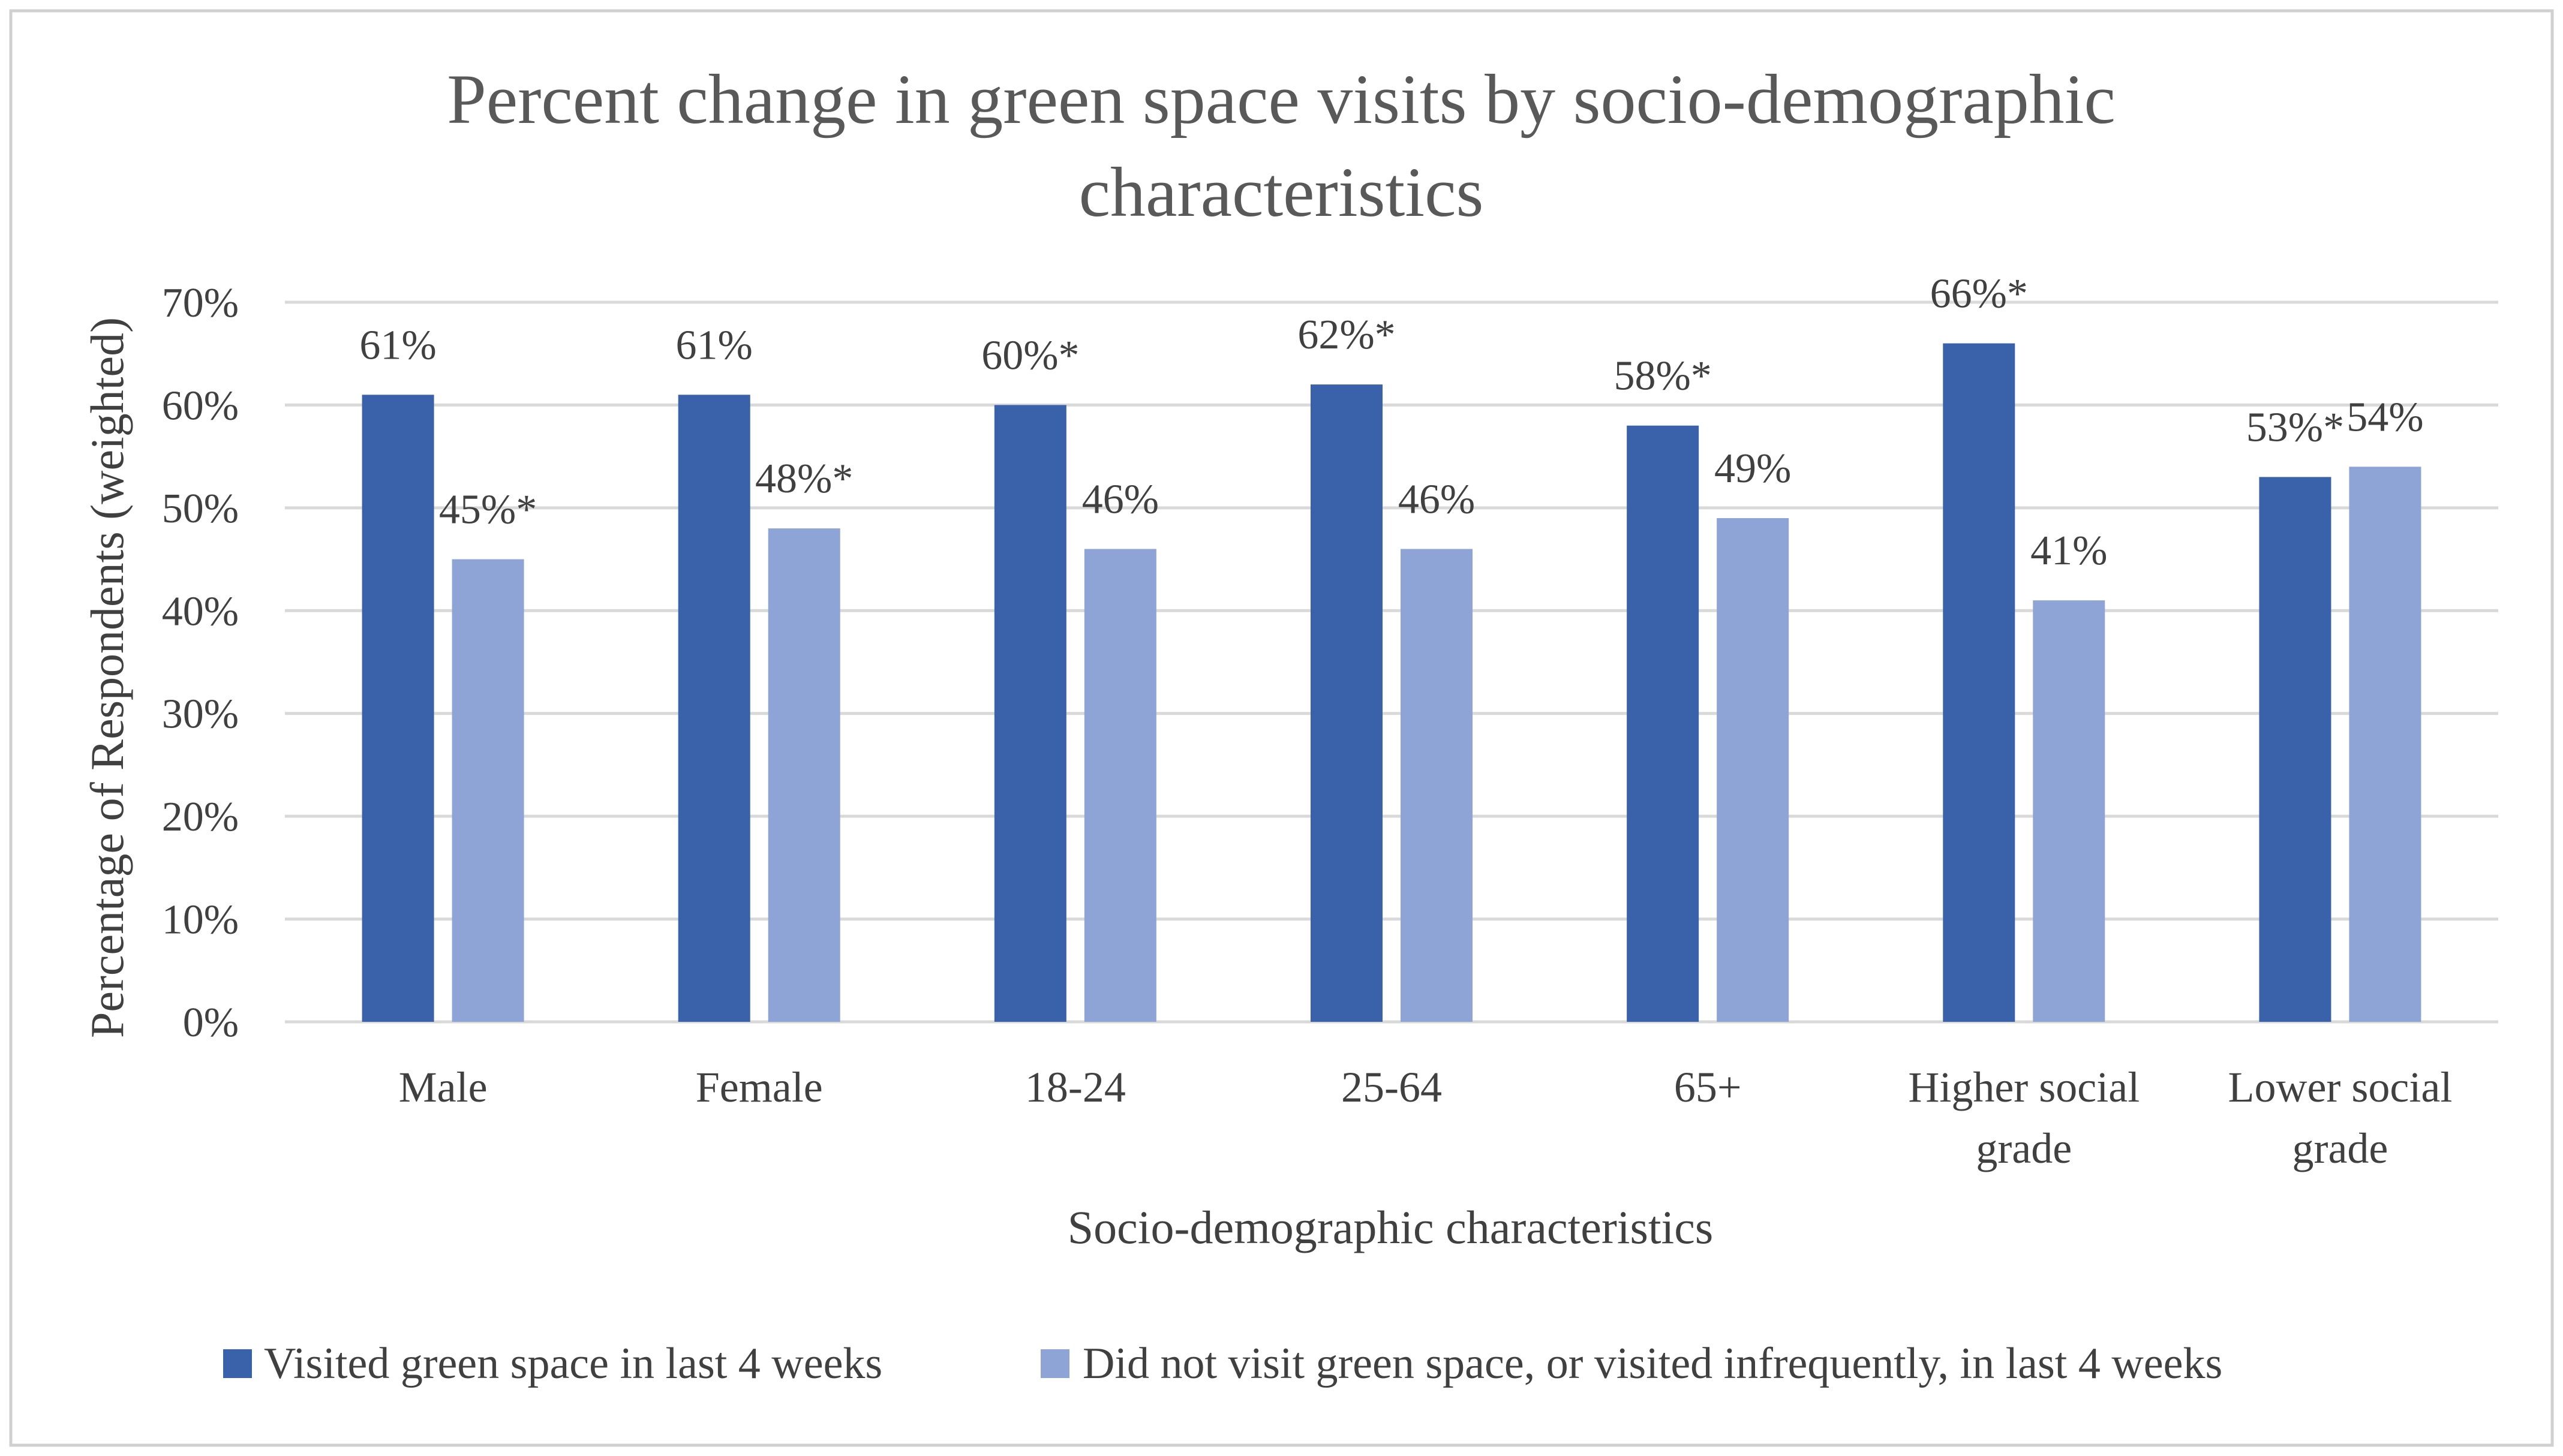 The height and width of the screenshot is (1456, 2563). Describe the element at coordinates (1075, 1087) in the screenshot. I see `x-category-label: 18-24` at that location.